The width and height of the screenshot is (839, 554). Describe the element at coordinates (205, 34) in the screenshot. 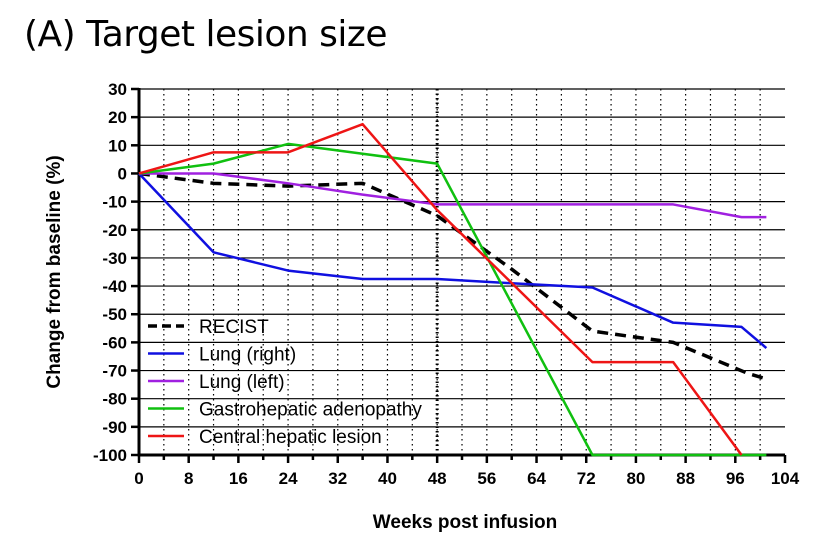

I see `chart-title: (A) Target lesion size` at that location.